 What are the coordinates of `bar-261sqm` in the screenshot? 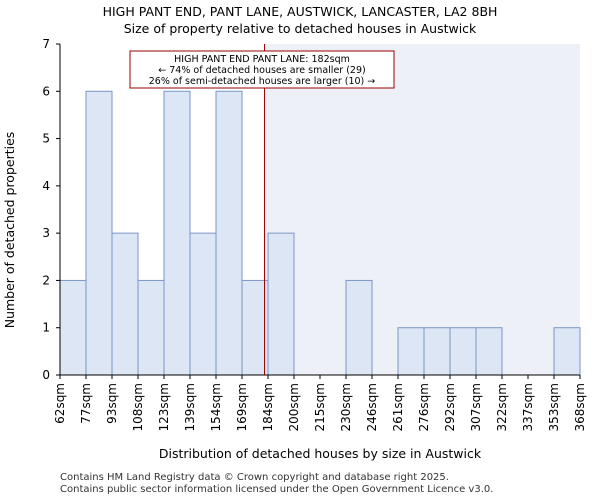 It's located at (411, 351).